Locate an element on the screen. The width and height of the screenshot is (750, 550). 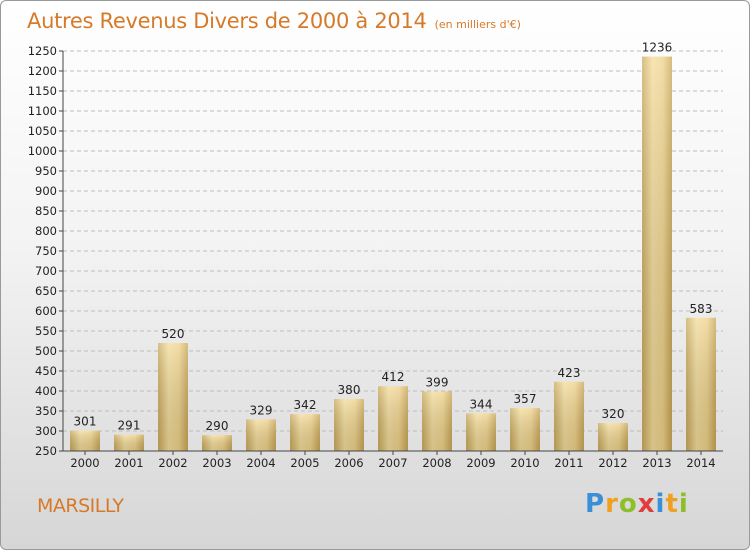
data-label: 1236 is located at coordinates (657, 48).